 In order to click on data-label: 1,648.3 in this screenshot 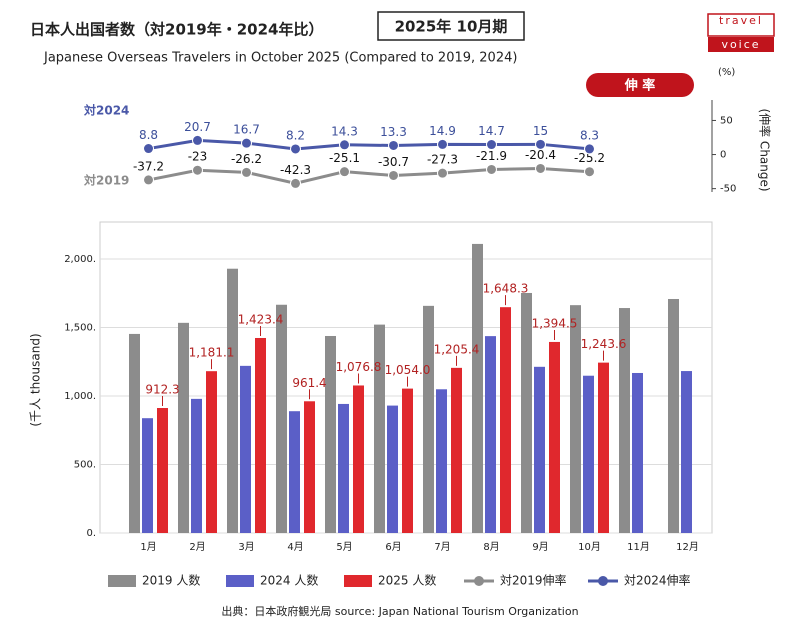, I will do `click(506, 289)`.